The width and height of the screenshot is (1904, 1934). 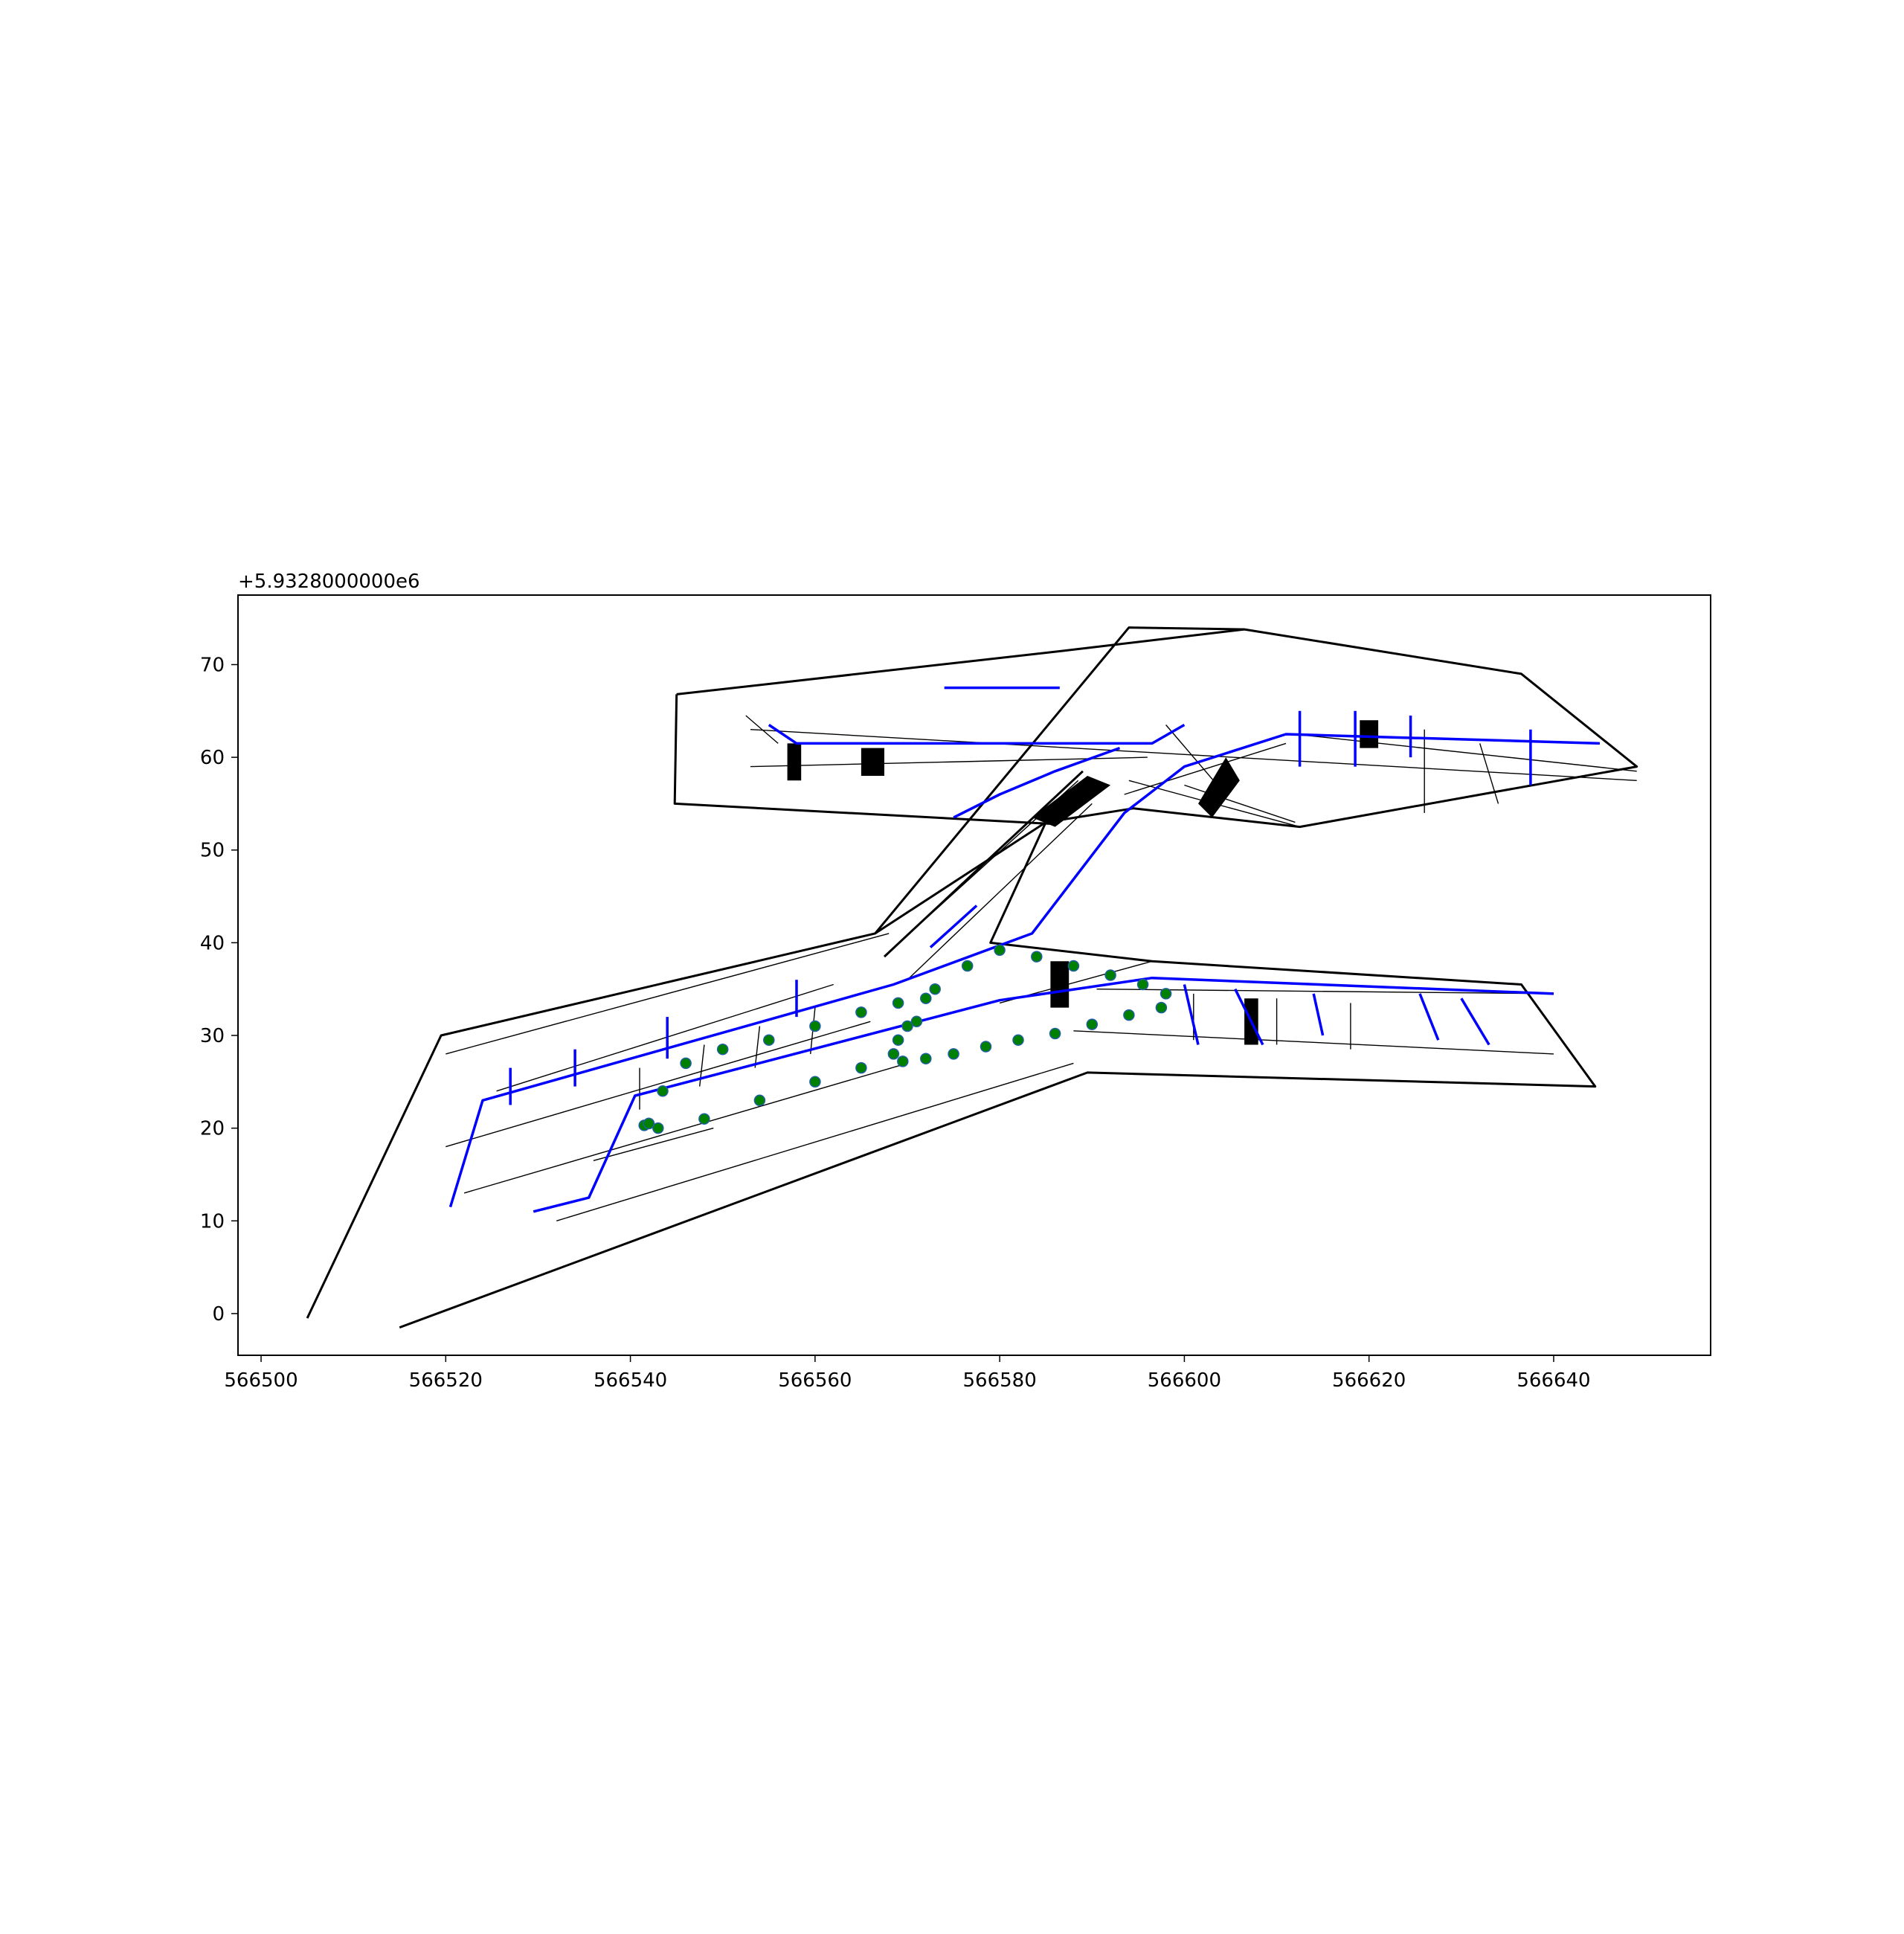 I want to click on x-tick-label: 566640, so click(x=1554, y=1380).